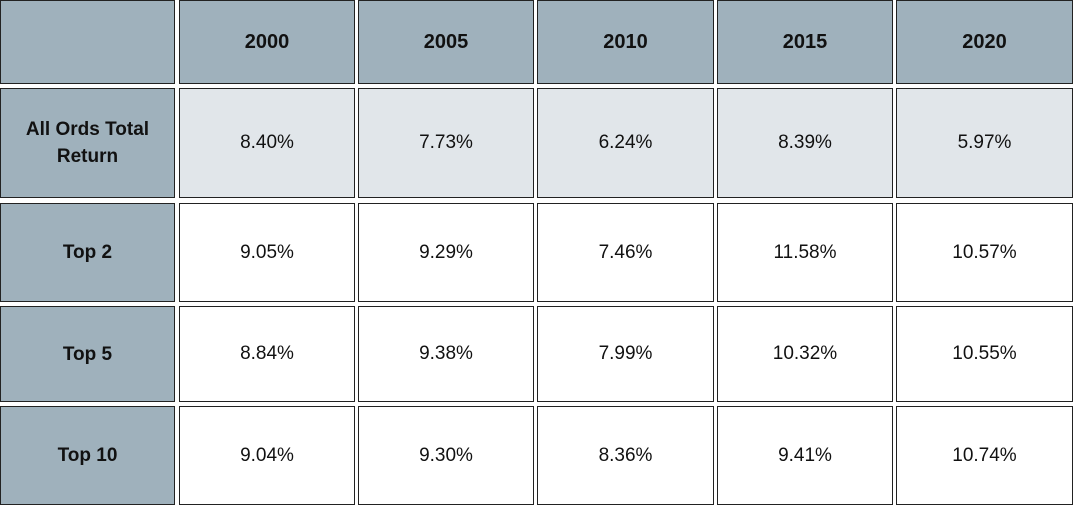  What do you see at coordinates (984, 252) in the screenshot?
I see `table-cell: 10.57%` at bounding box center [984, 252].